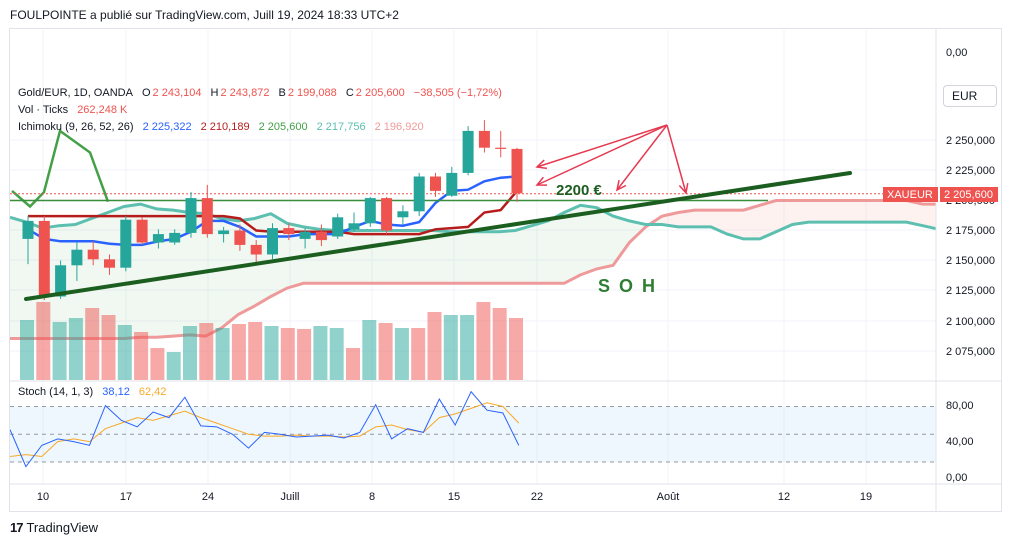 This screenshot has height=546, width=1013. I want to click on change-value: −38,505 (−1,72%), so click(457, 93).